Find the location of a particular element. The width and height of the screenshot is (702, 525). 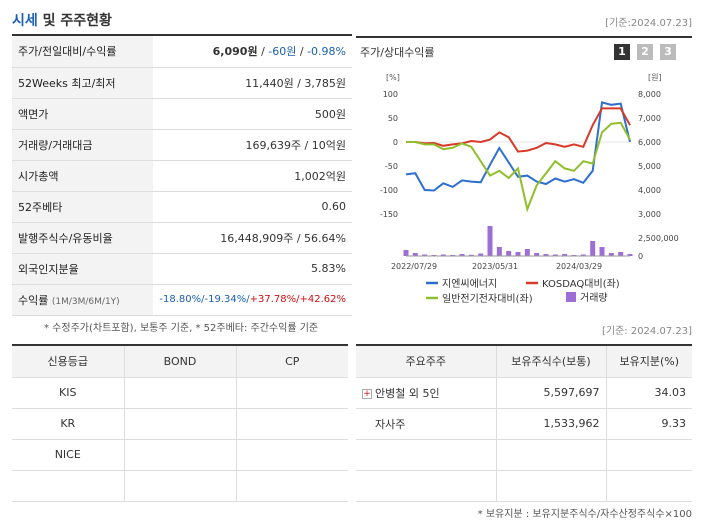

chart-base-date: [기준: 2024.07.23] is located at coordinates (646, 331).